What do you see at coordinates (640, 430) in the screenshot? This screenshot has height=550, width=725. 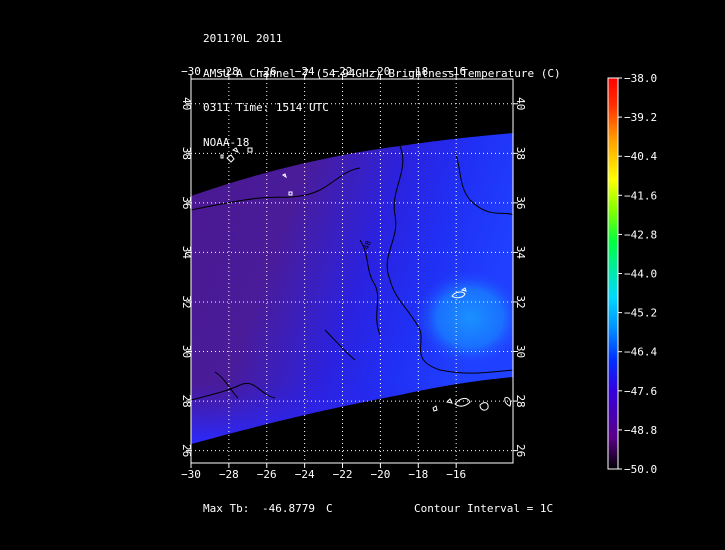 I see `colorbar-label: −48.8` at bounding box center [640, 430].